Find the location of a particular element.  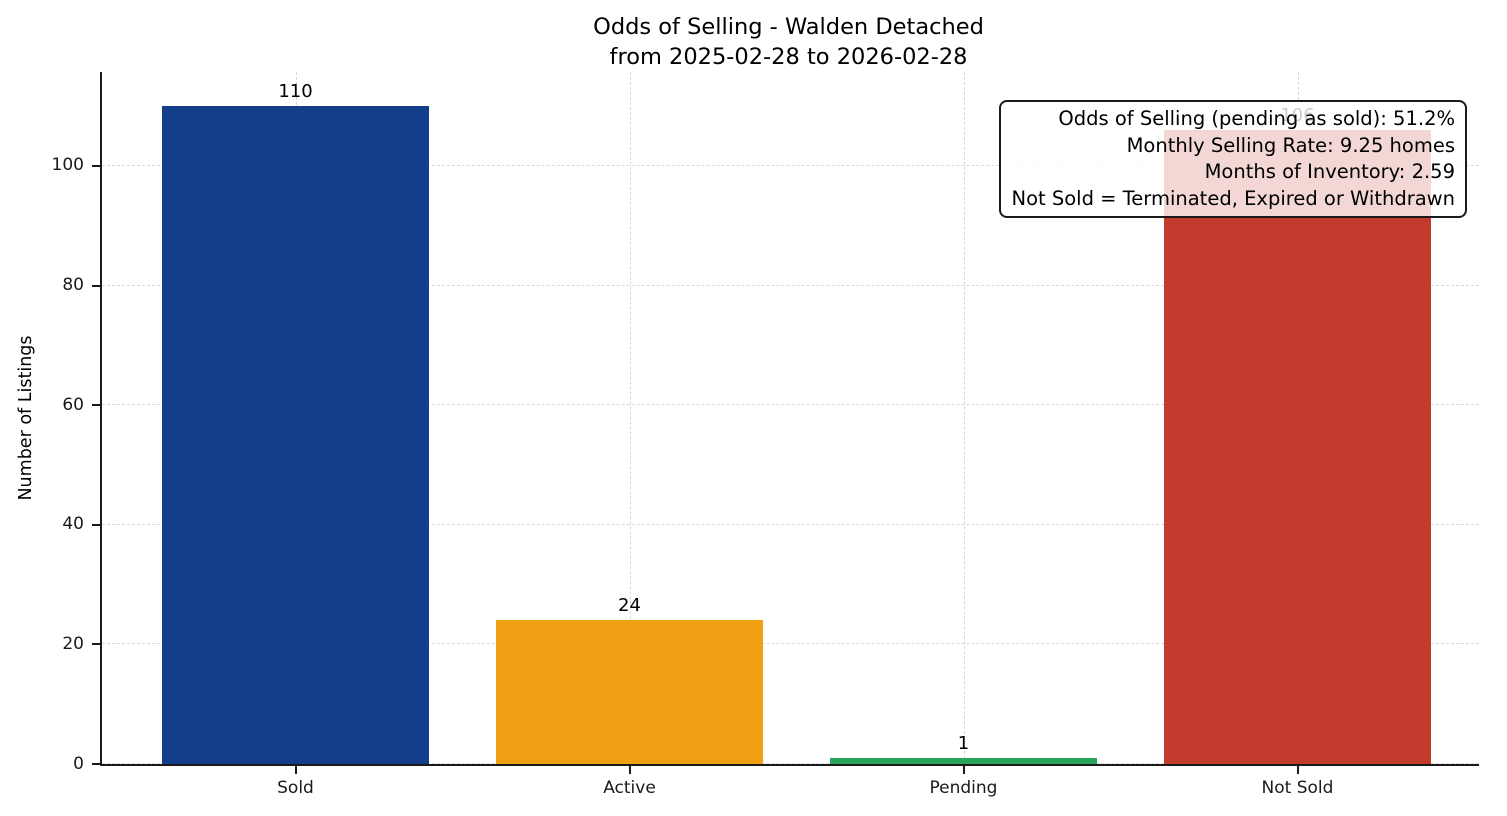

bar-active is located at coordinates (629, 692).